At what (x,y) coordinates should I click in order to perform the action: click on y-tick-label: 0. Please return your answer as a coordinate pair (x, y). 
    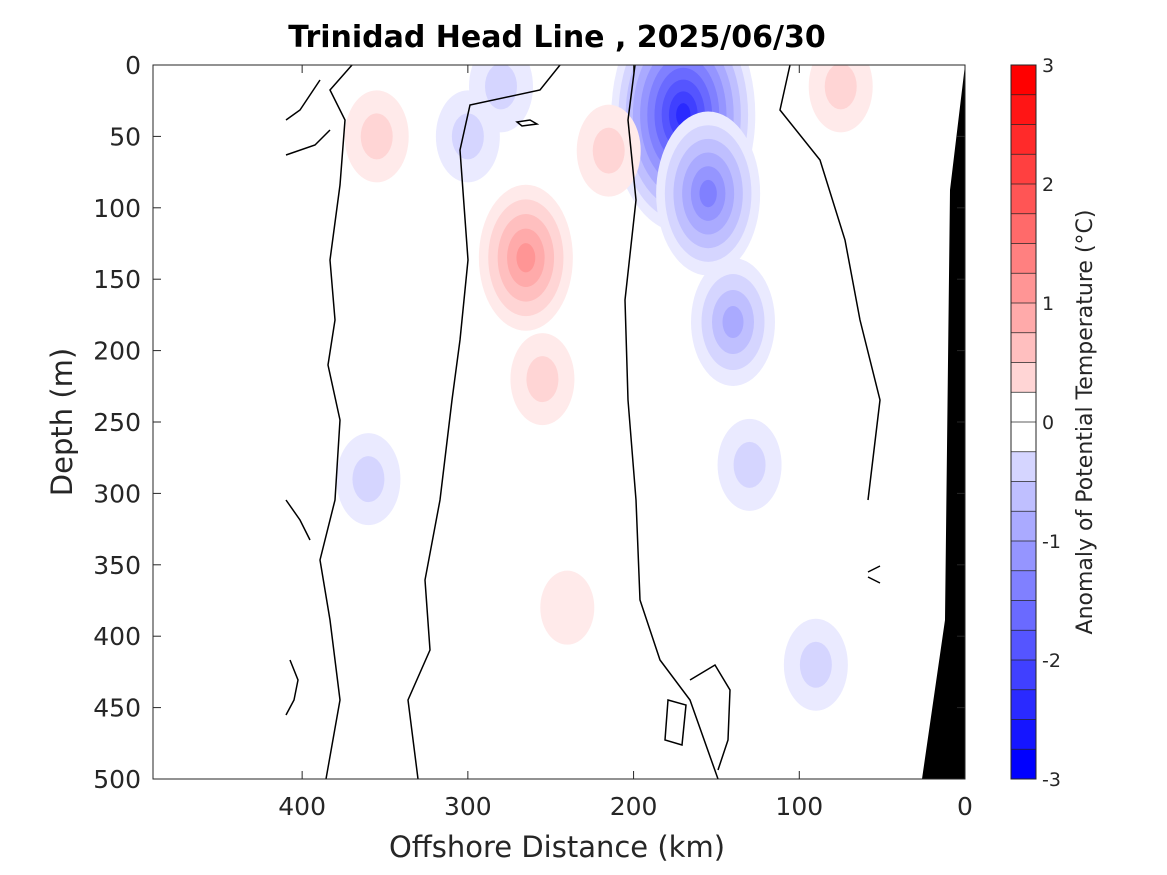
    Looking at the image, I should click on (133, 65).